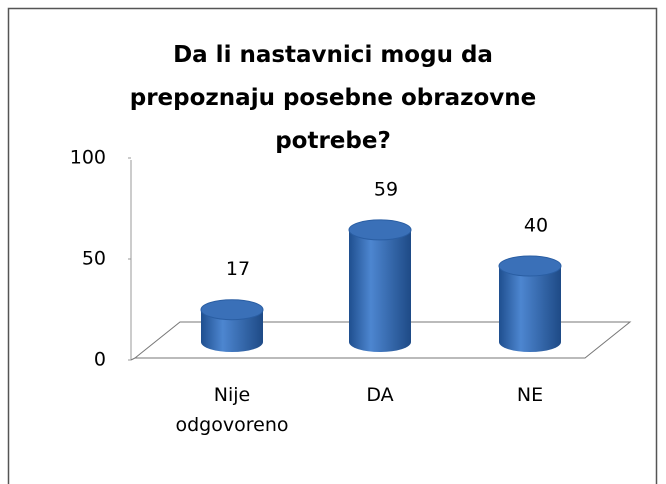 The height and width of the screenshot is (484, 666). What do you see at coordinates (530, 395) in the screenshot?
I see `x-tick-label: NE` at bounding box center [530, 395].